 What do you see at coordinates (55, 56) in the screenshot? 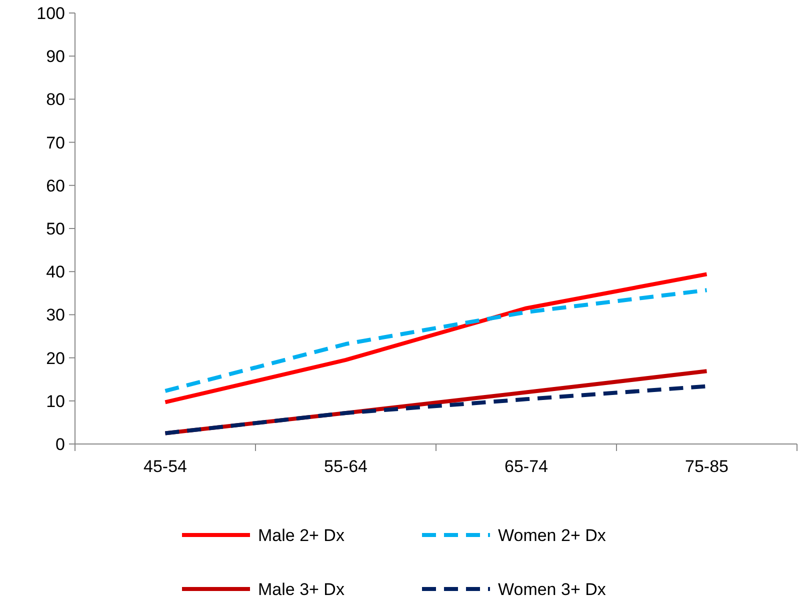
I see `y-tick-label: 90` at bounding box center [55, 56].